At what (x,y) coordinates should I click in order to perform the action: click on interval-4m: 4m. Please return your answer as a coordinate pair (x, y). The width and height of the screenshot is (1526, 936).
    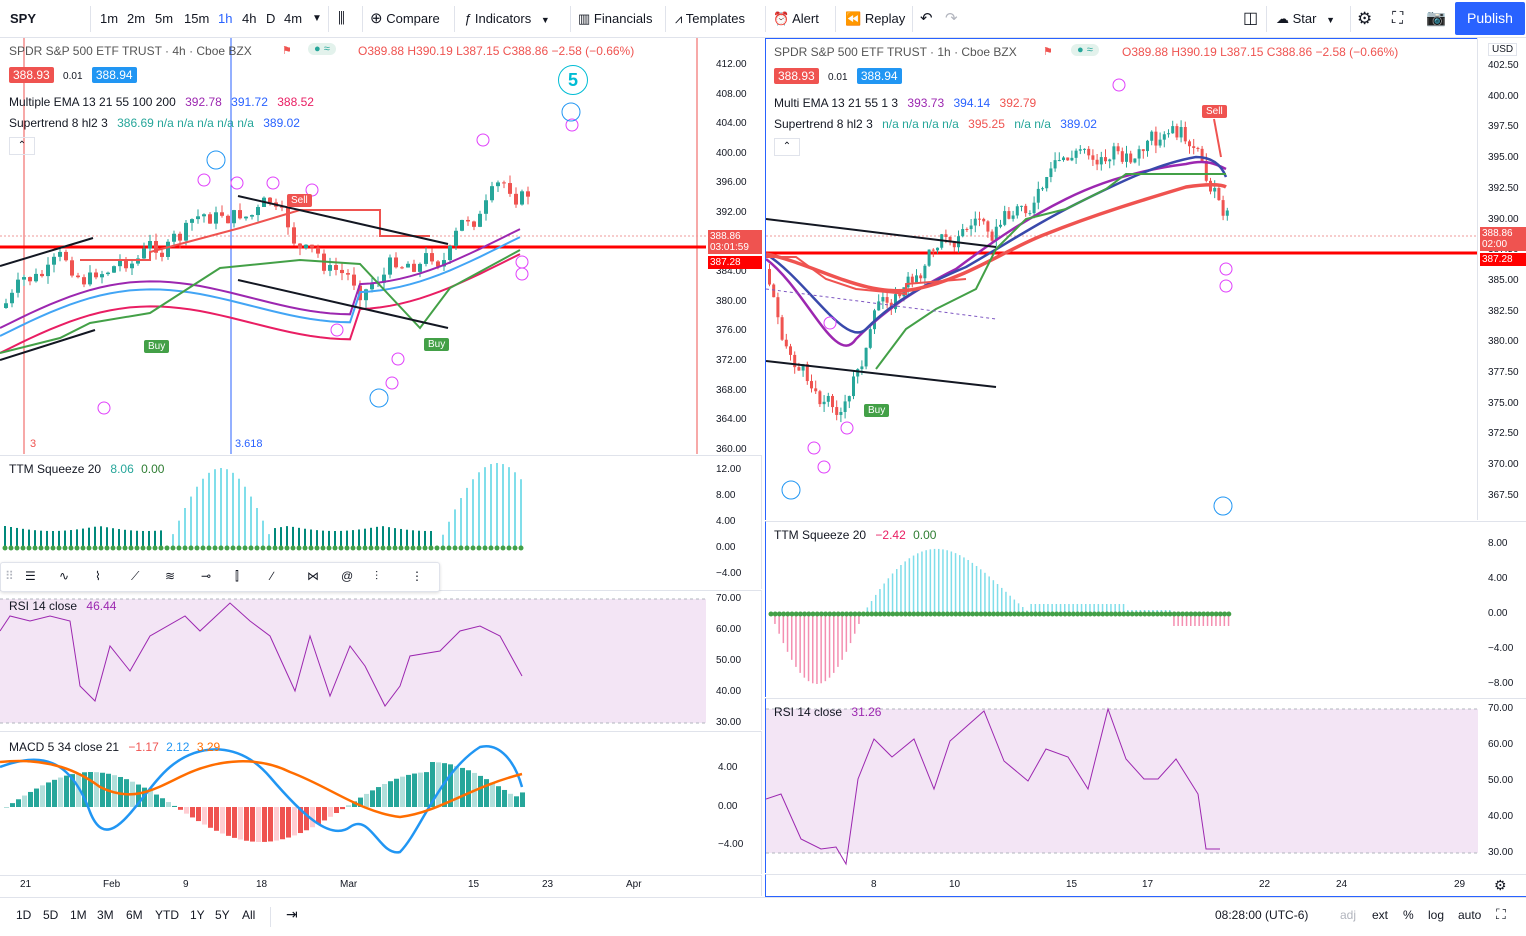
    Looking at the image, I should click on (293, 18).